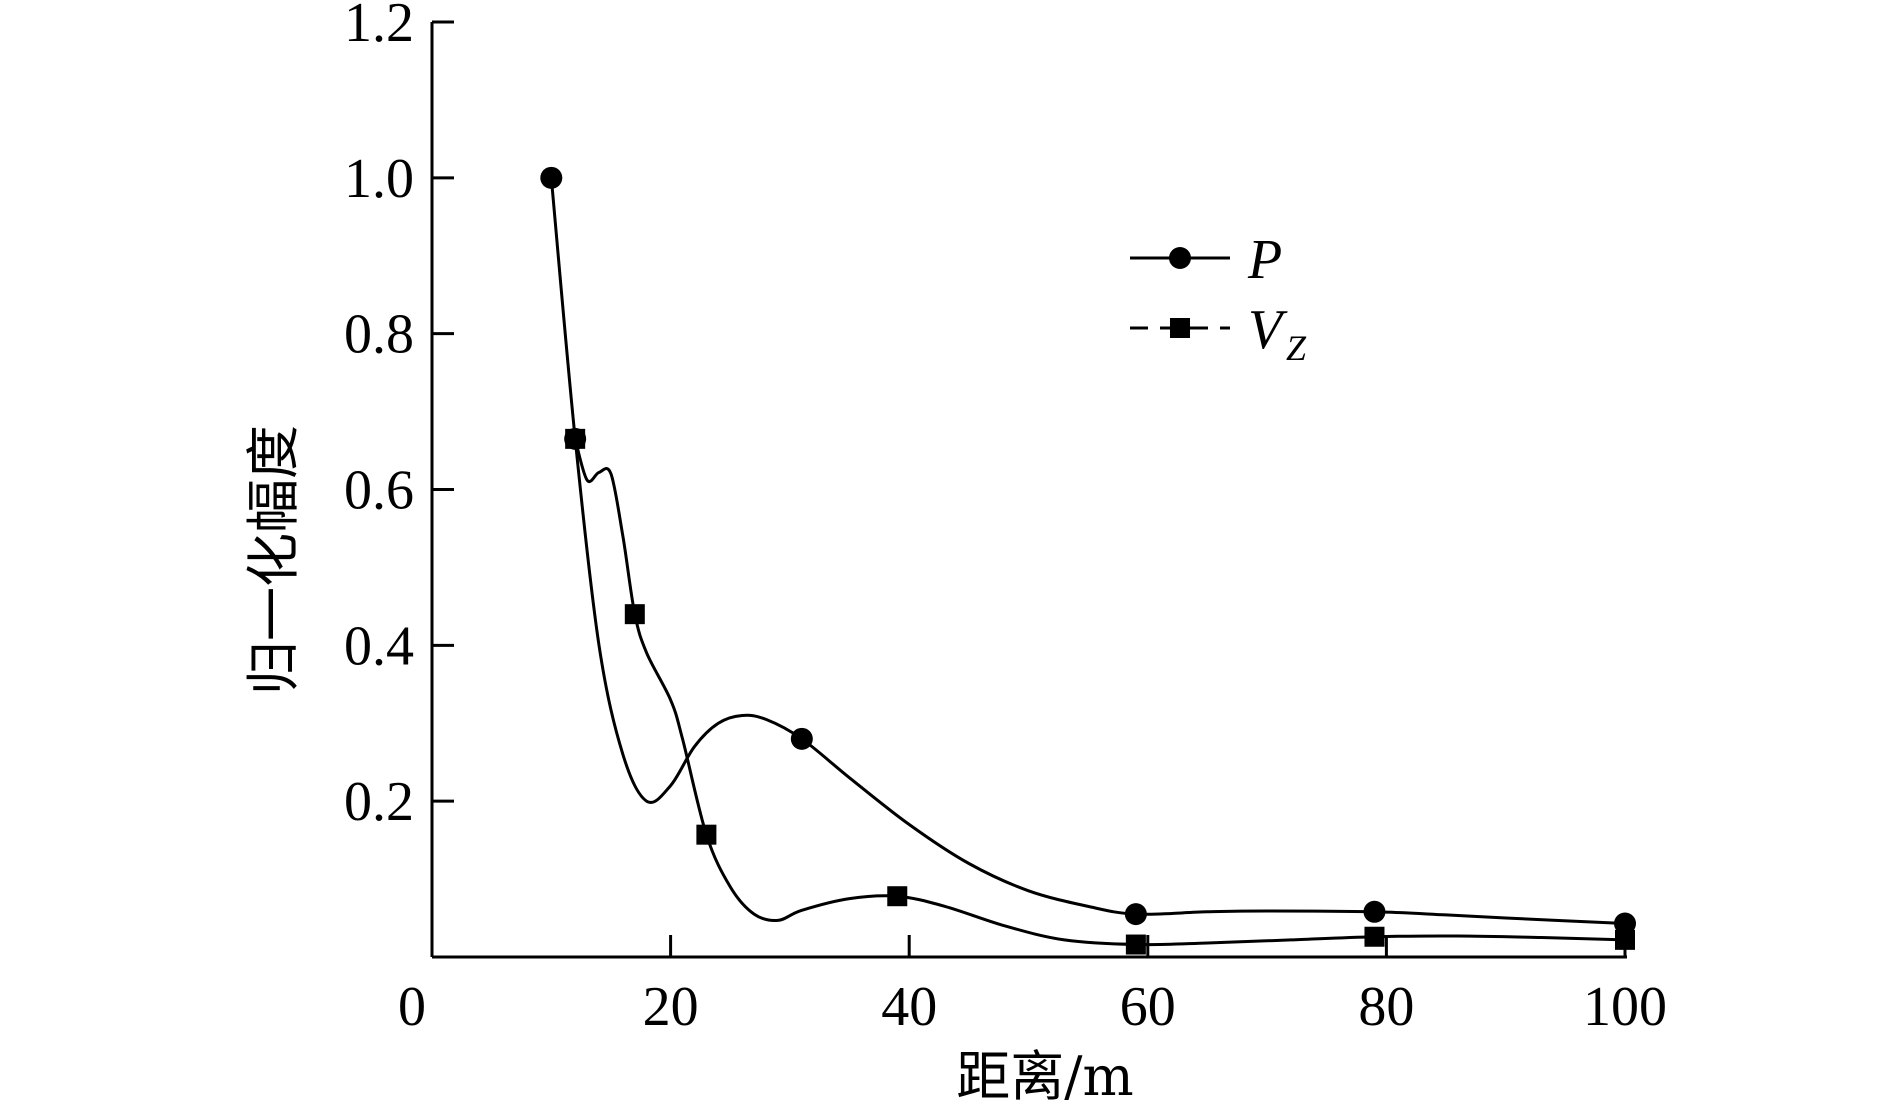  I want to click on x-tick-label: 40, so click(909, 1007).